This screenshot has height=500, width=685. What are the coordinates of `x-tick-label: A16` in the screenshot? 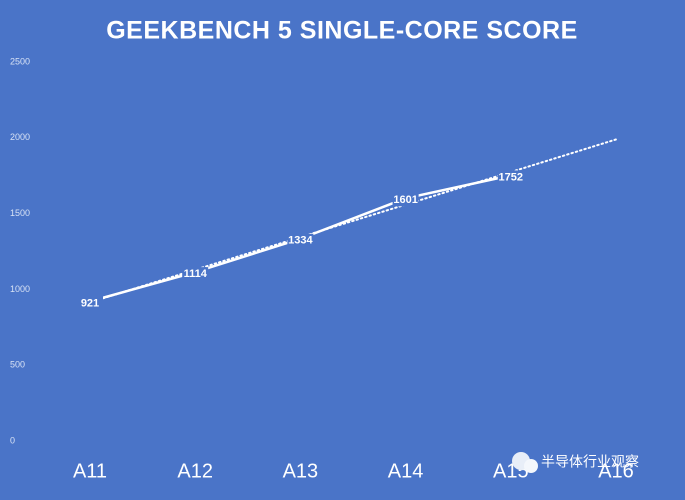 It's located at (616, 471).